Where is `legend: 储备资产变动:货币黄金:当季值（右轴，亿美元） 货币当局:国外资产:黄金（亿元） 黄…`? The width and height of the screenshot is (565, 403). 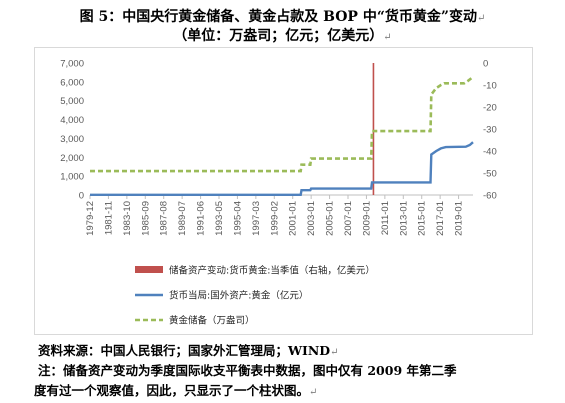 legend: 储备资产变动:货币黄金:当季值（右轴，亿美元） 货币当局:国外资产:黄金（亿元） 黄… is located at coordinates (255, 296).